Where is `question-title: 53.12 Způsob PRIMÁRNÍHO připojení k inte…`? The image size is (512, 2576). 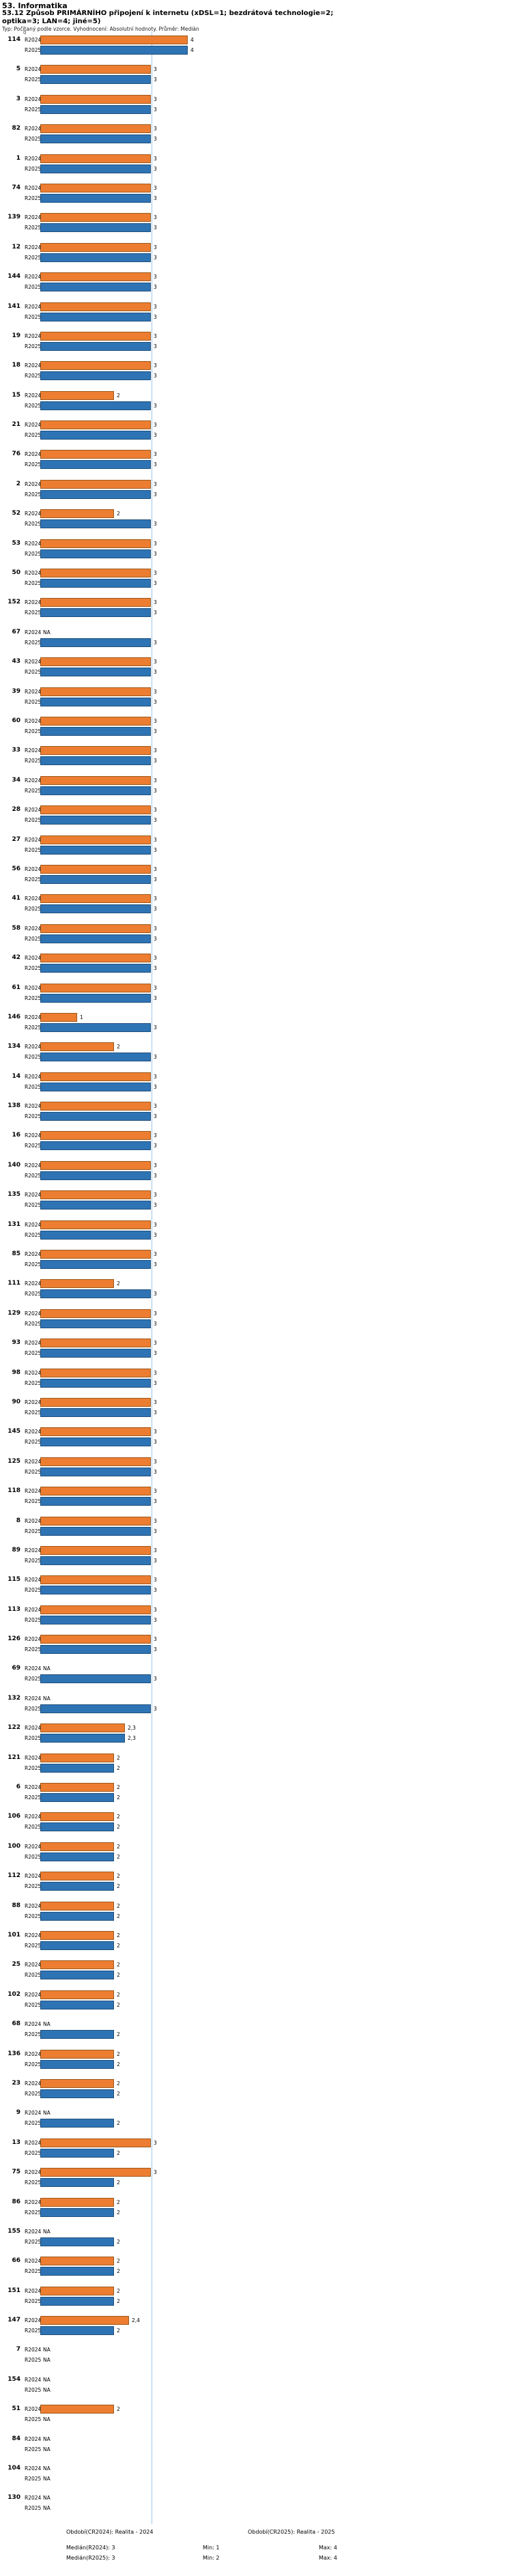 question-title: 53.12 Způsob PRIMÁRNÍHO připojení k inte… is located at coordinates (168, 17).